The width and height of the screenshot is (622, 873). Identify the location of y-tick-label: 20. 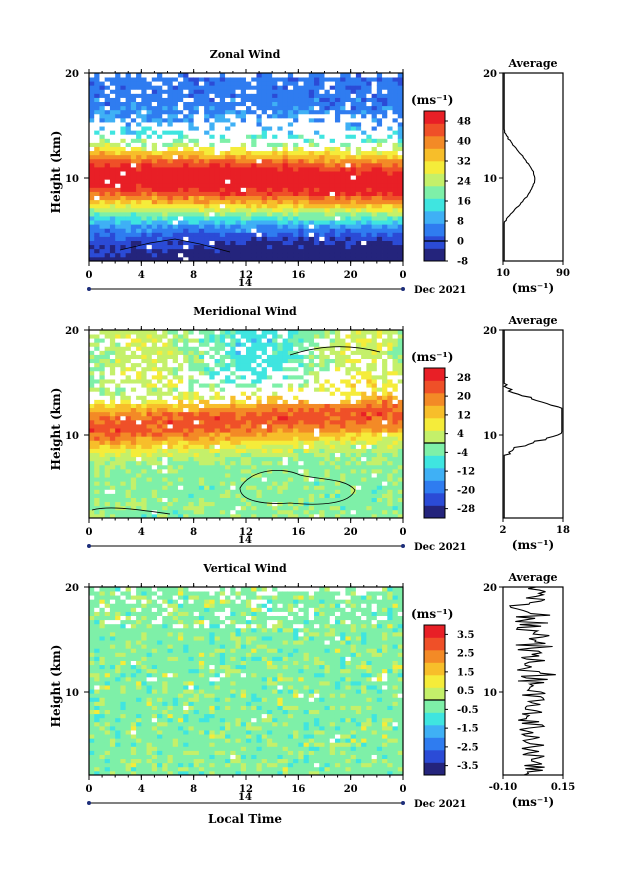
(72, 74).